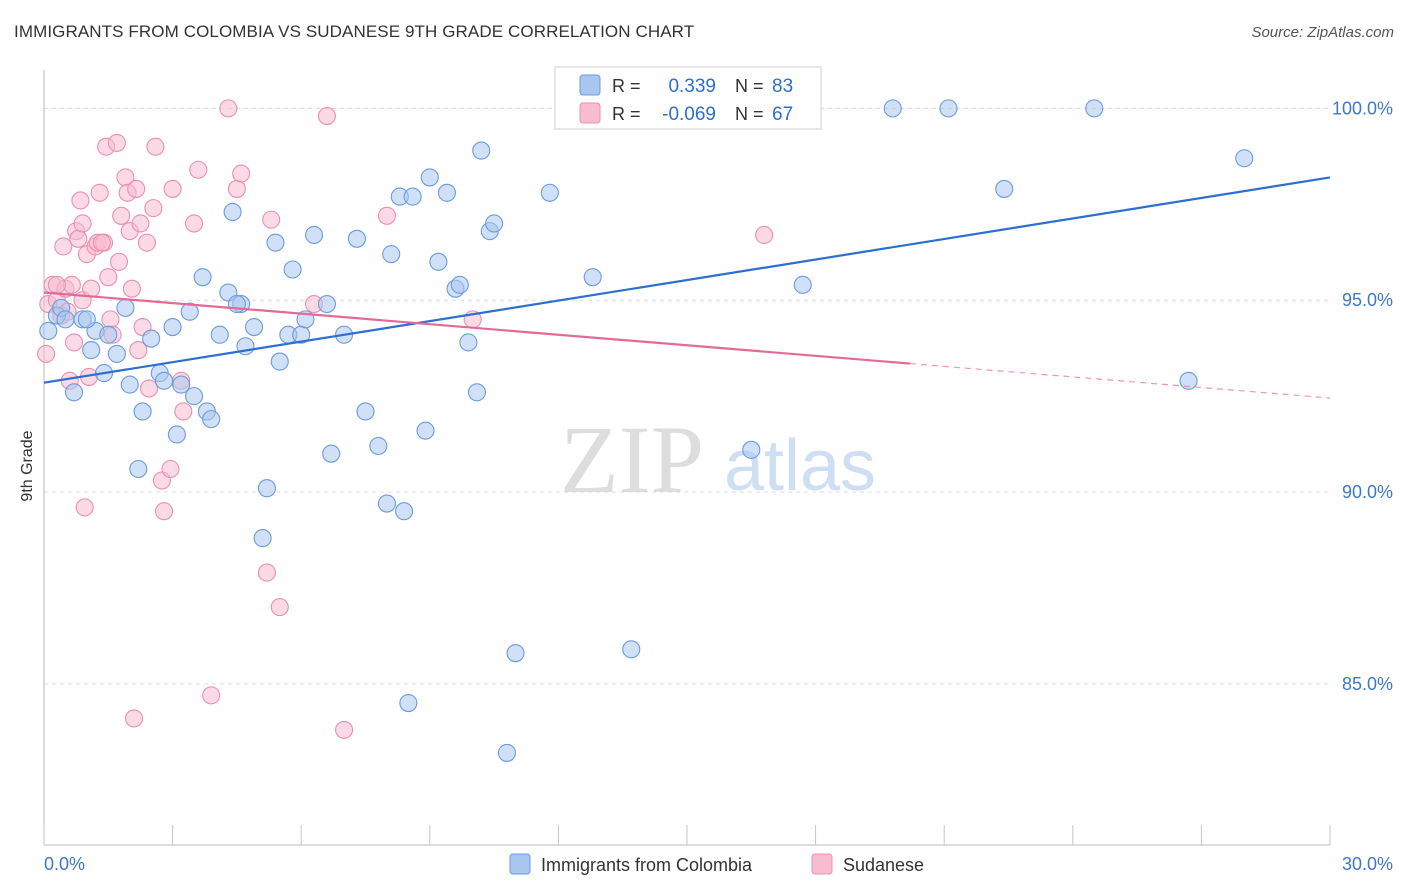 The height and width of the screenshot is (892, 1406). Describe the element at coordinates (822, 864) in the screenshot. I see `legend-swatch-sudanese` at that location.